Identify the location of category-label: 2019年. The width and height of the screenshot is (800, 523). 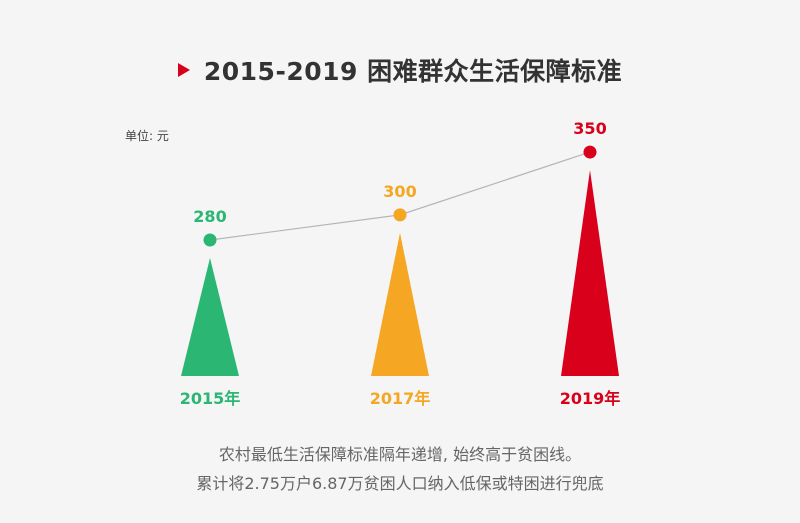
(590, 398).